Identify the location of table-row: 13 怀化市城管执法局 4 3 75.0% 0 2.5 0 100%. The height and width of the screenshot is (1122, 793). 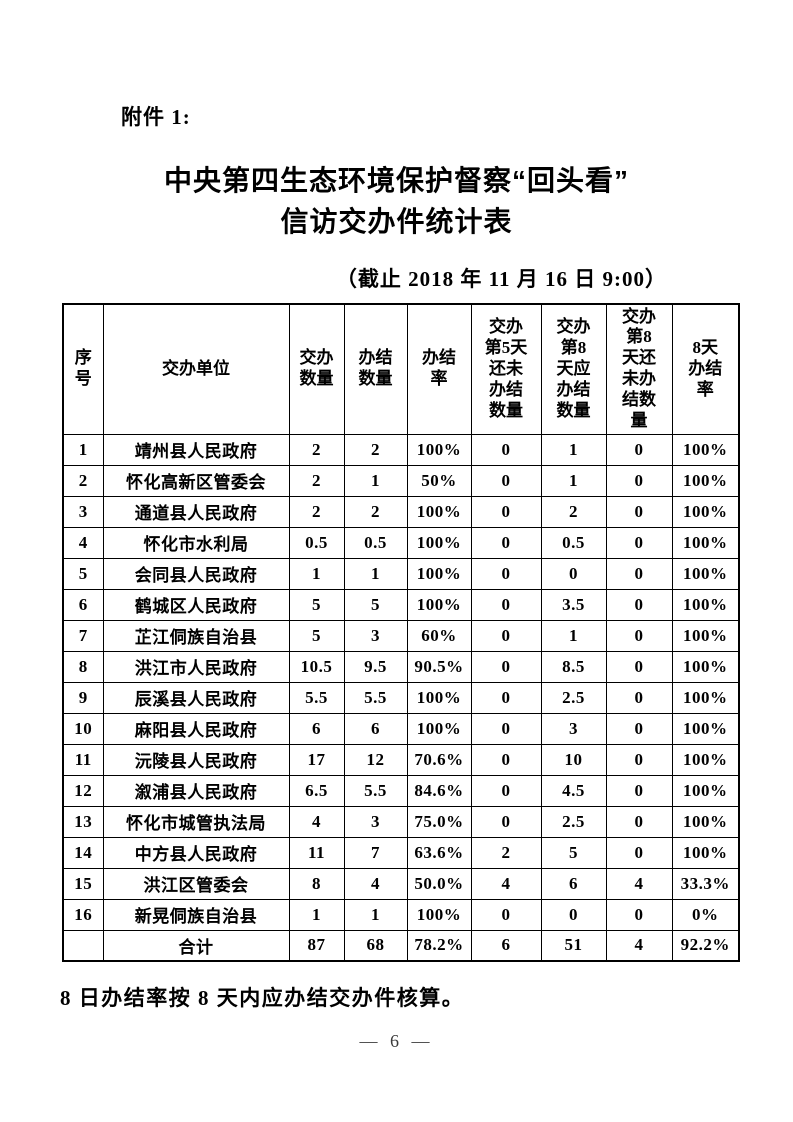
(401, 821).